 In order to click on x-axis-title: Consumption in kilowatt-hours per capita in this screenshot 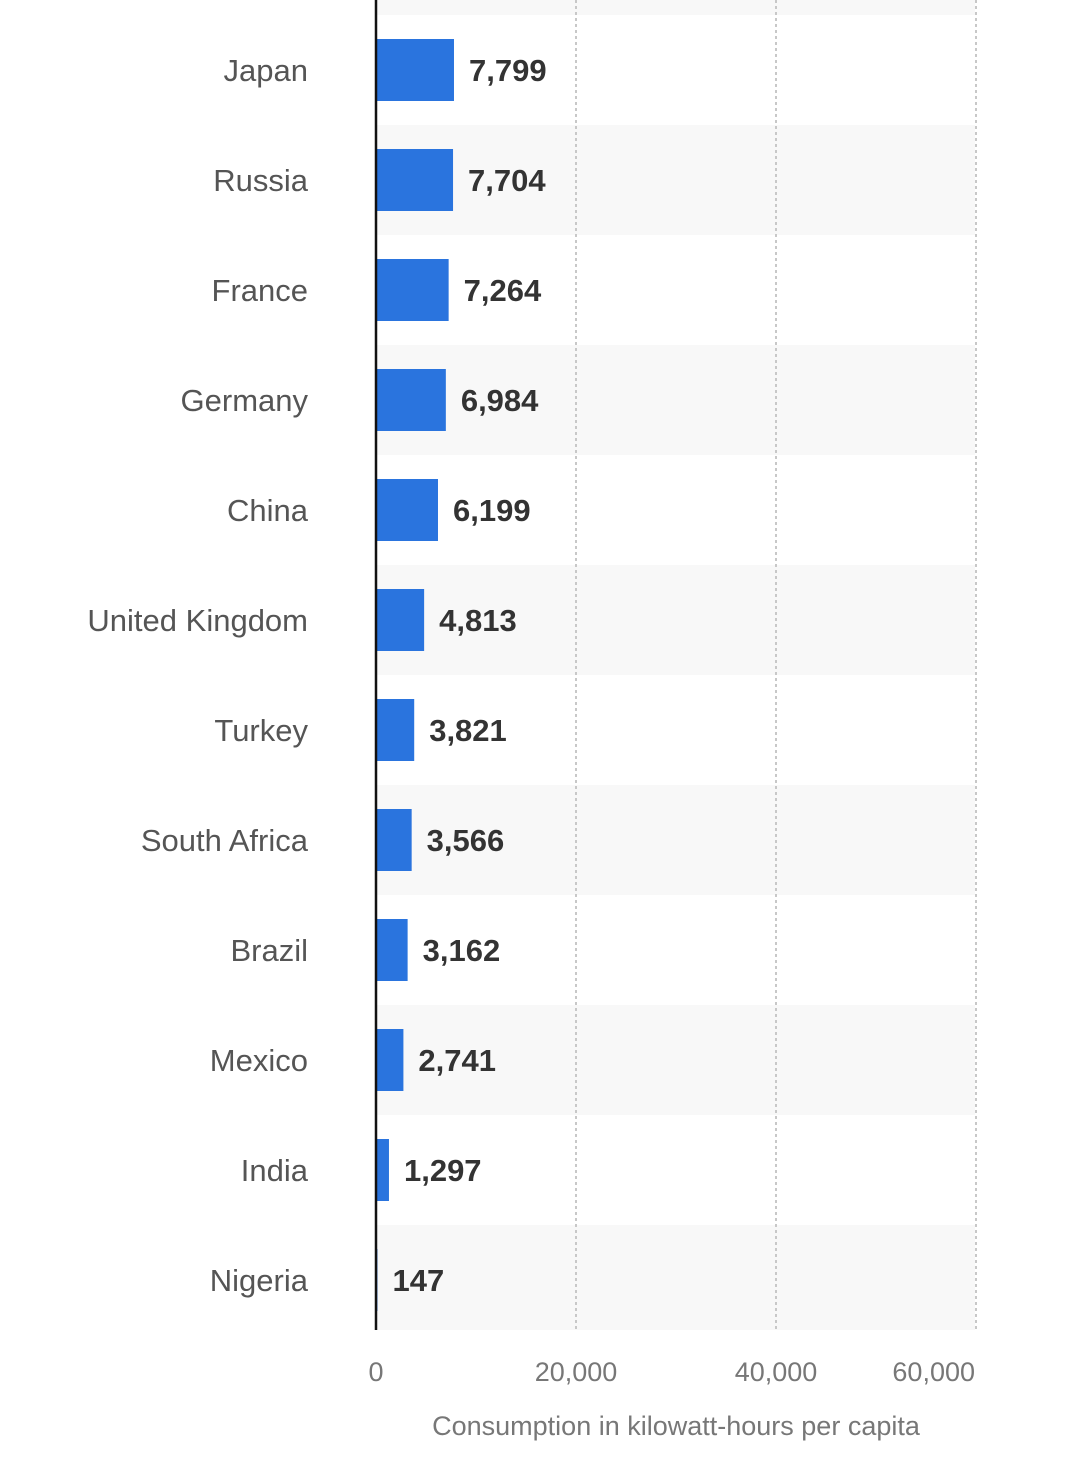, I will do `click(676, 1426)`.